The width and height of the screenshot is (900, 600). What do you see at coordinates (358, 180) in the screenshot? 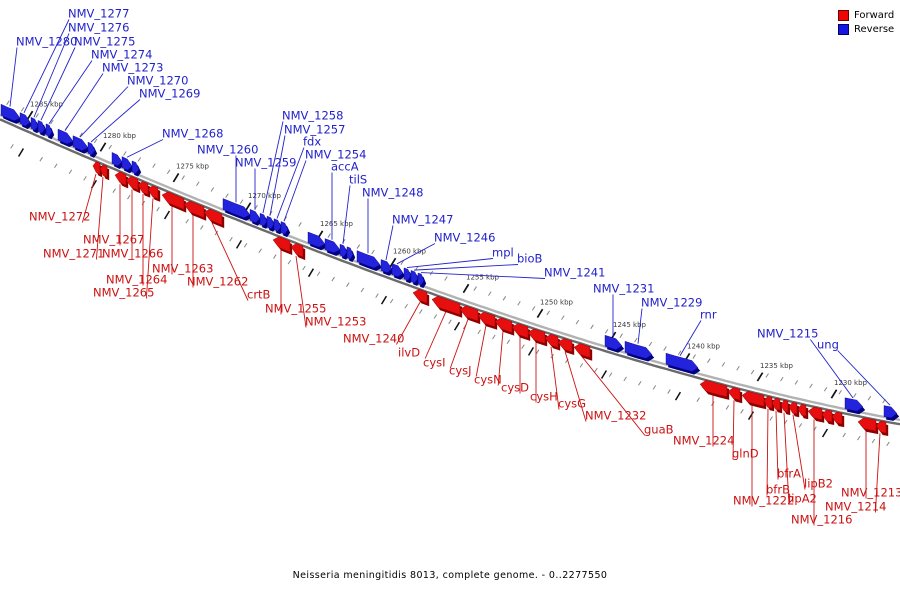
I see `gene-label-tilS: tilS` at bounding box center [358, 180].